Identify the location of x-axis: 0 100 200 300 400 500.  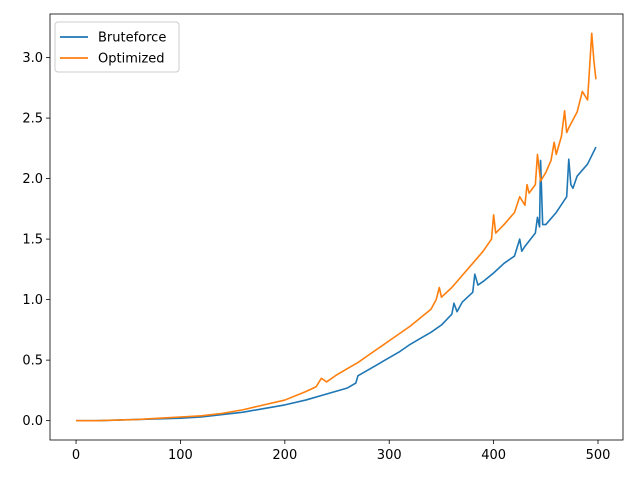
(341, 451).